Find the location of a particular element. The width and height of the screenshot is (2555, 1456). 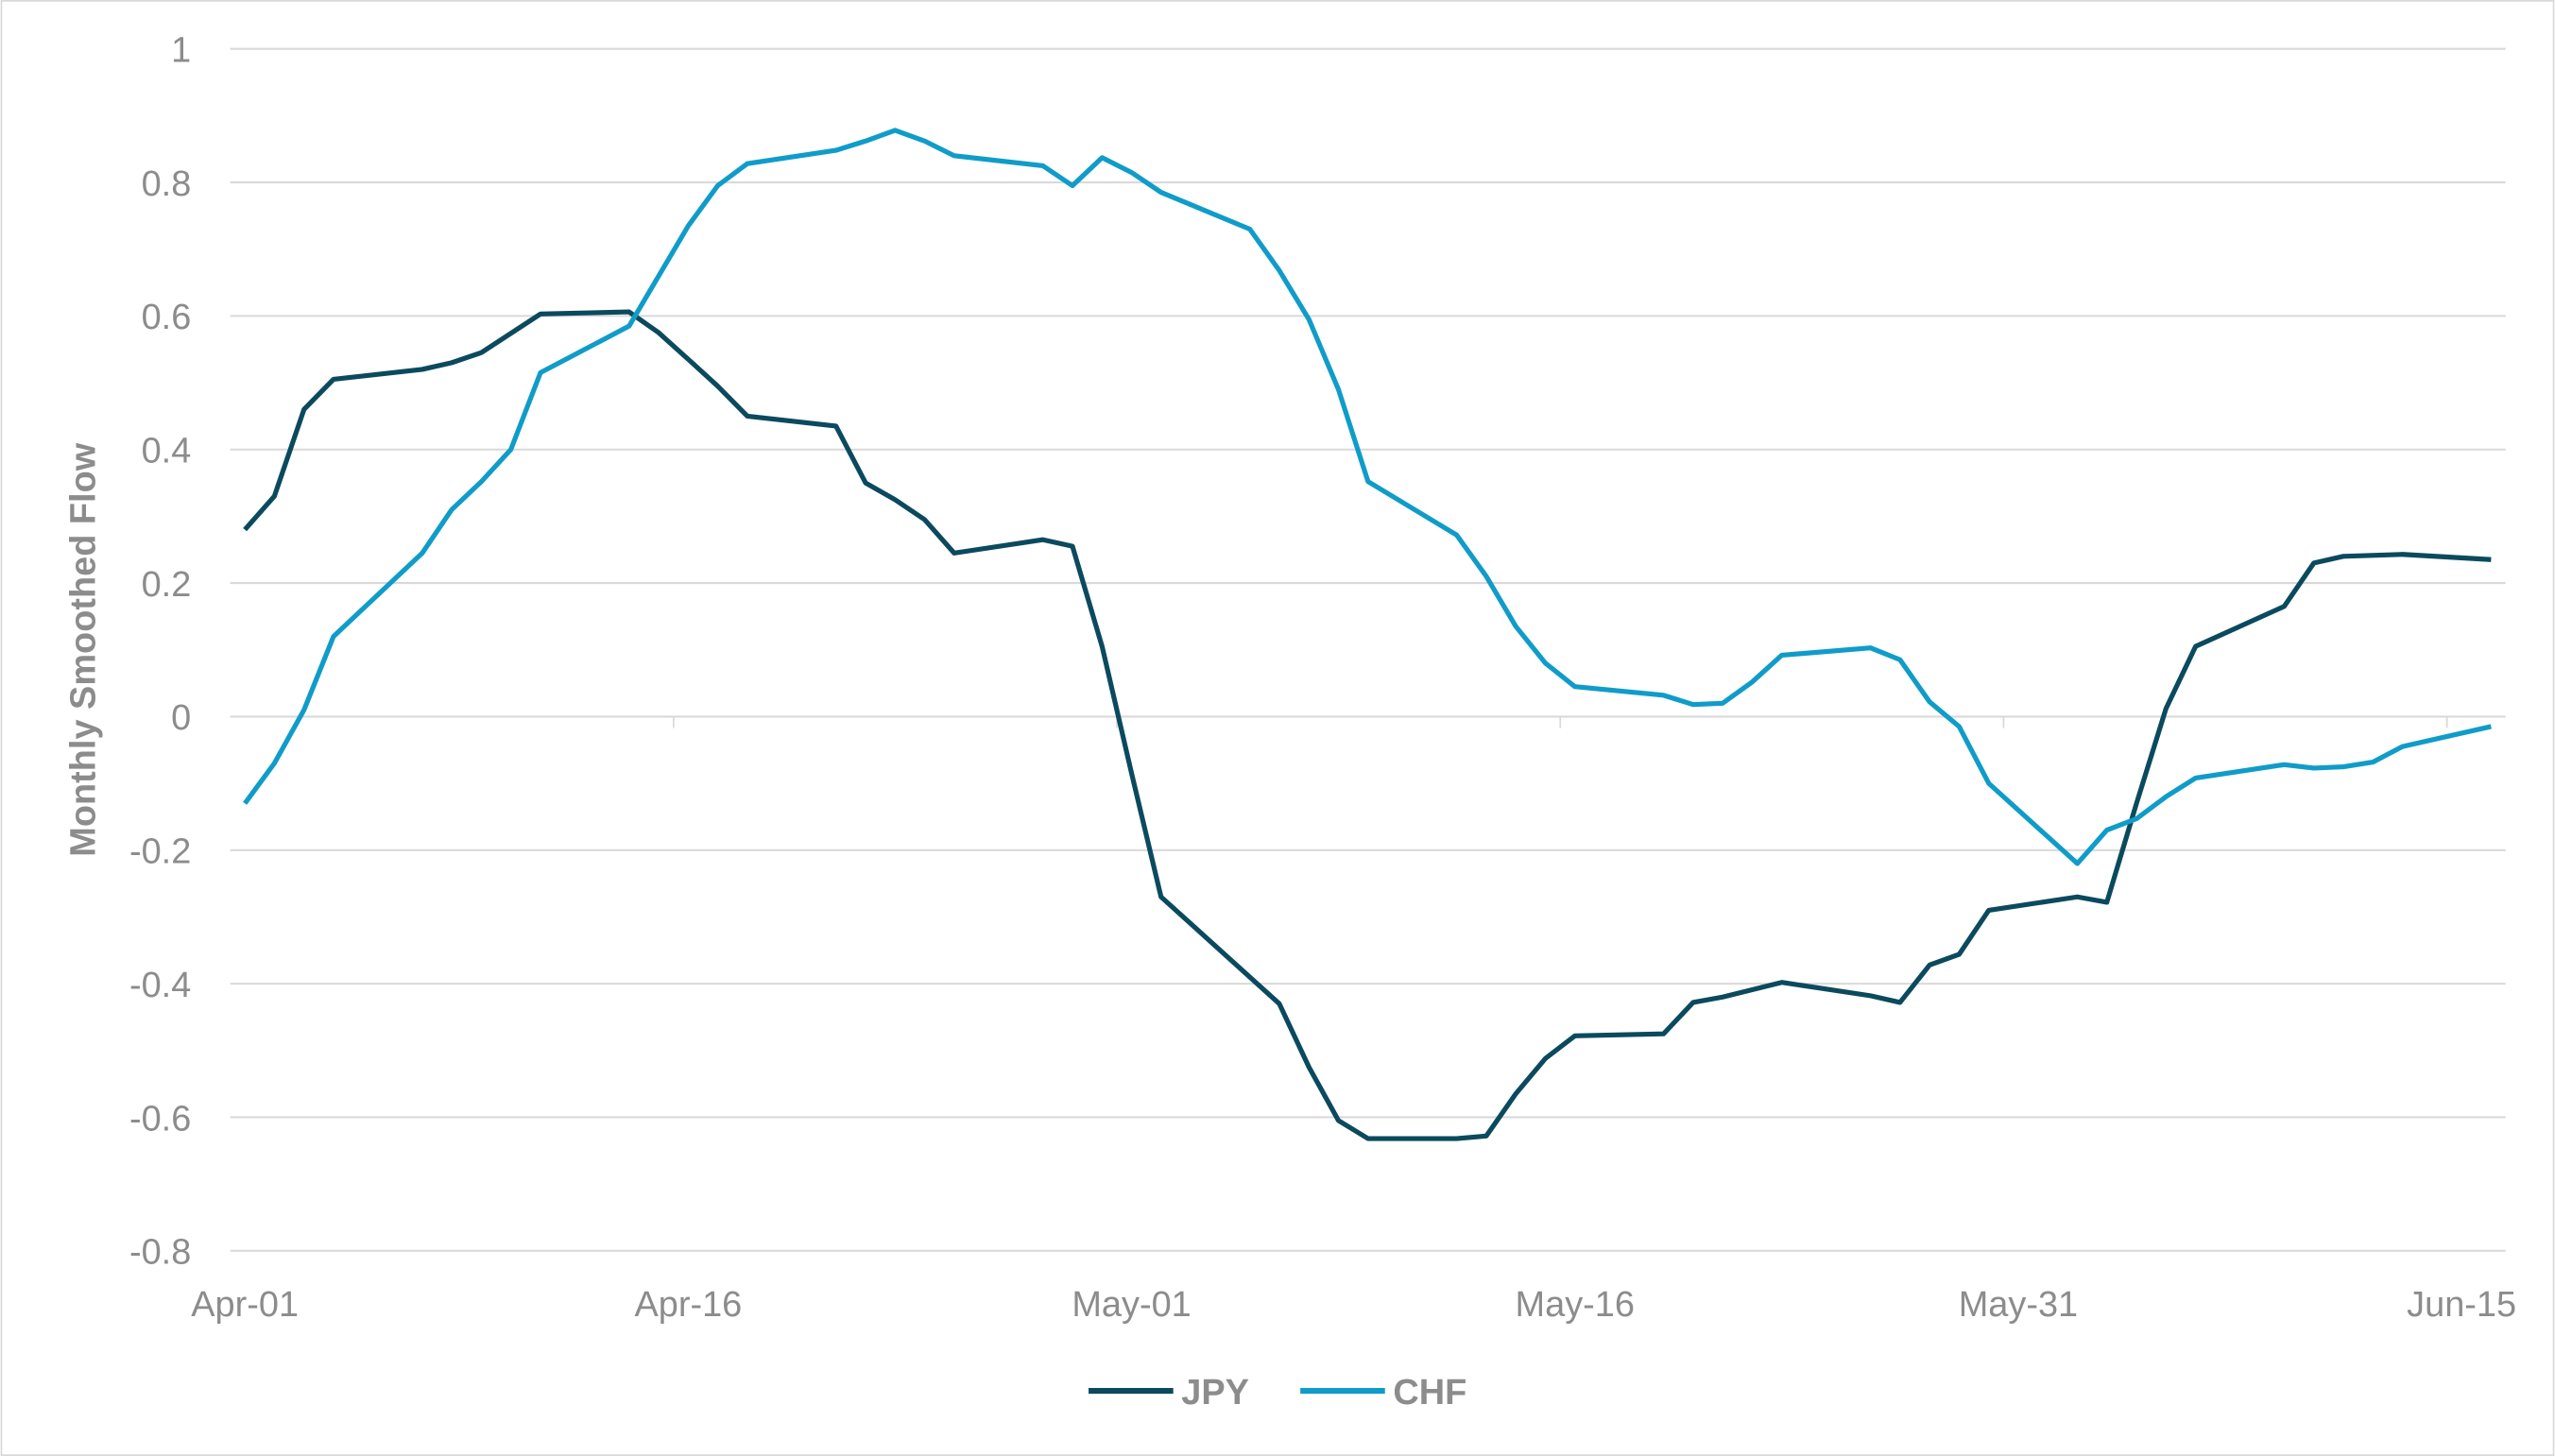

legend-label-jpy: JPY is located at coordinates (1215, 1393).